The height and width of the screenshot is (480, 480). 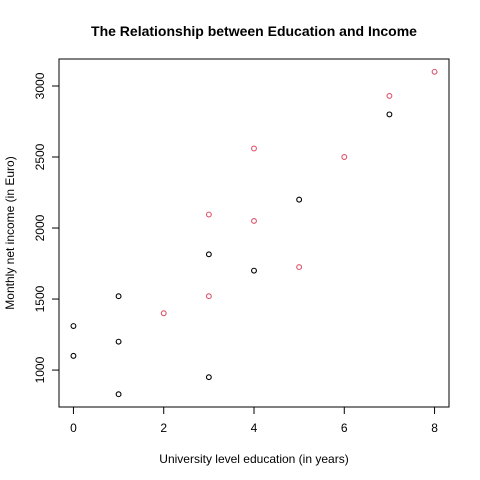 I want to click on y-tick-label: 3000, so click(x=40, y=85).